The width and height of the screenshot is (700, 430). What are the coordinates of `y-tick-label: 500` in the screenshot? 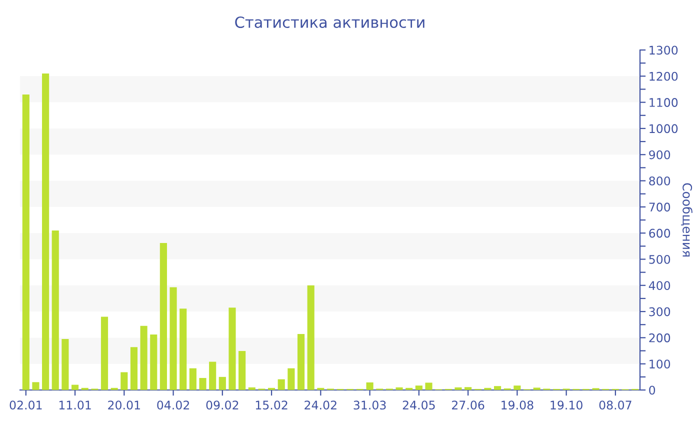 It's located at (659, 259).